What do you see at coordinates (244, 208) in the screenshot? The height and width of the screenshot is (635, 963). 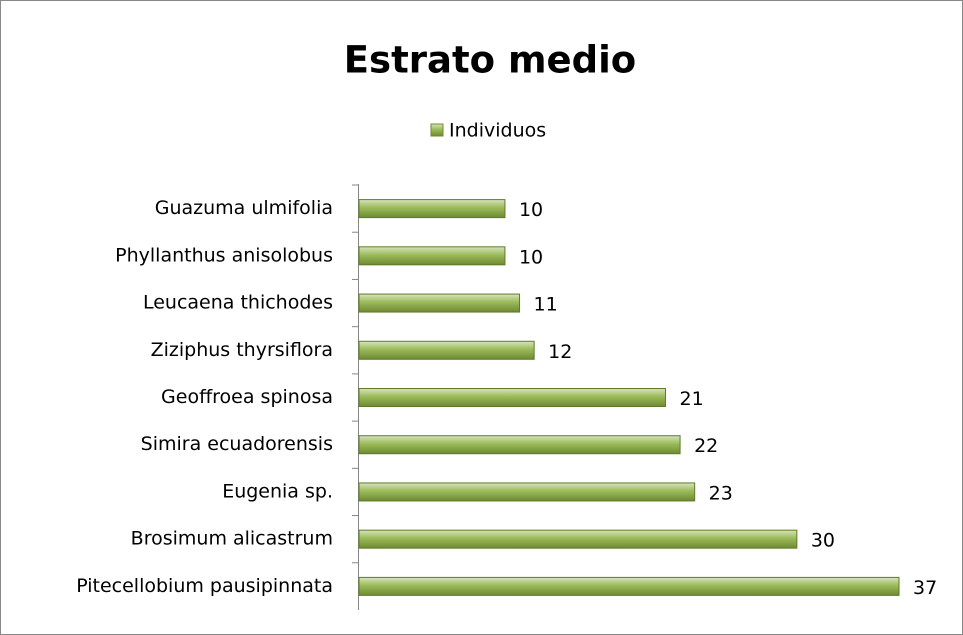 I see `y-tick-label: Guazuma ulmifolia` at bounding box center [244, 208].